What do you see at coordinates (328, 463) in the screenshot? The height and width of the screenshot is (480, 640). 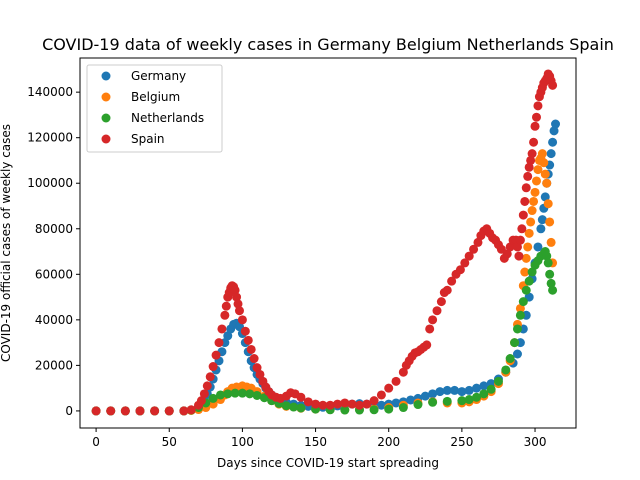 I see `x-axis-label: Days since COVID-19 start spreading` at bounding box center [328, 463].